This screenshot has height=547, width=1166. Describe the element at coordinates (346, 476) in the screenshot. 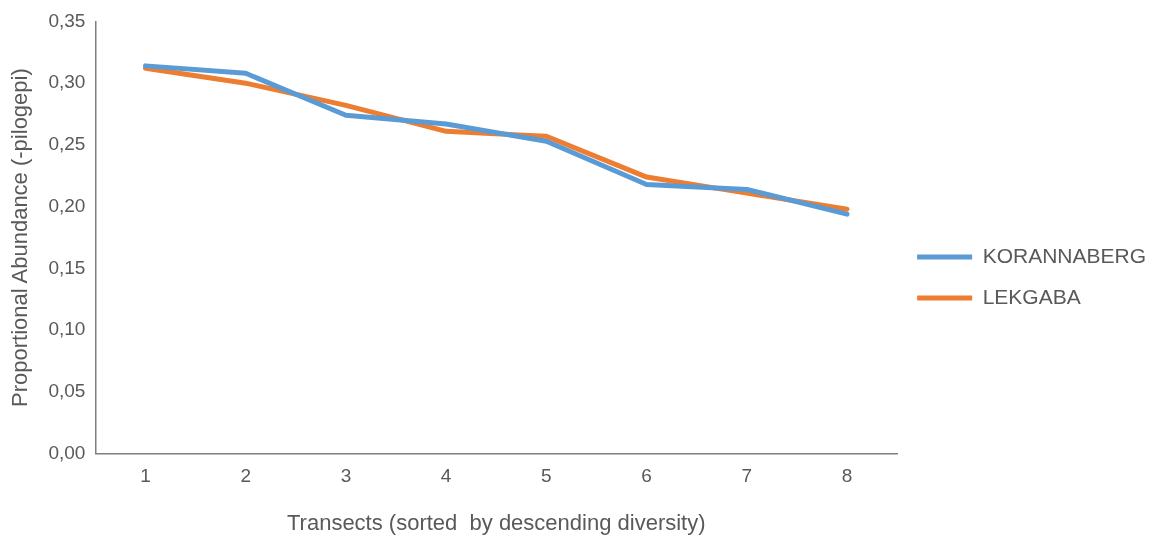

I see `x-tick-label: 3` at that location.